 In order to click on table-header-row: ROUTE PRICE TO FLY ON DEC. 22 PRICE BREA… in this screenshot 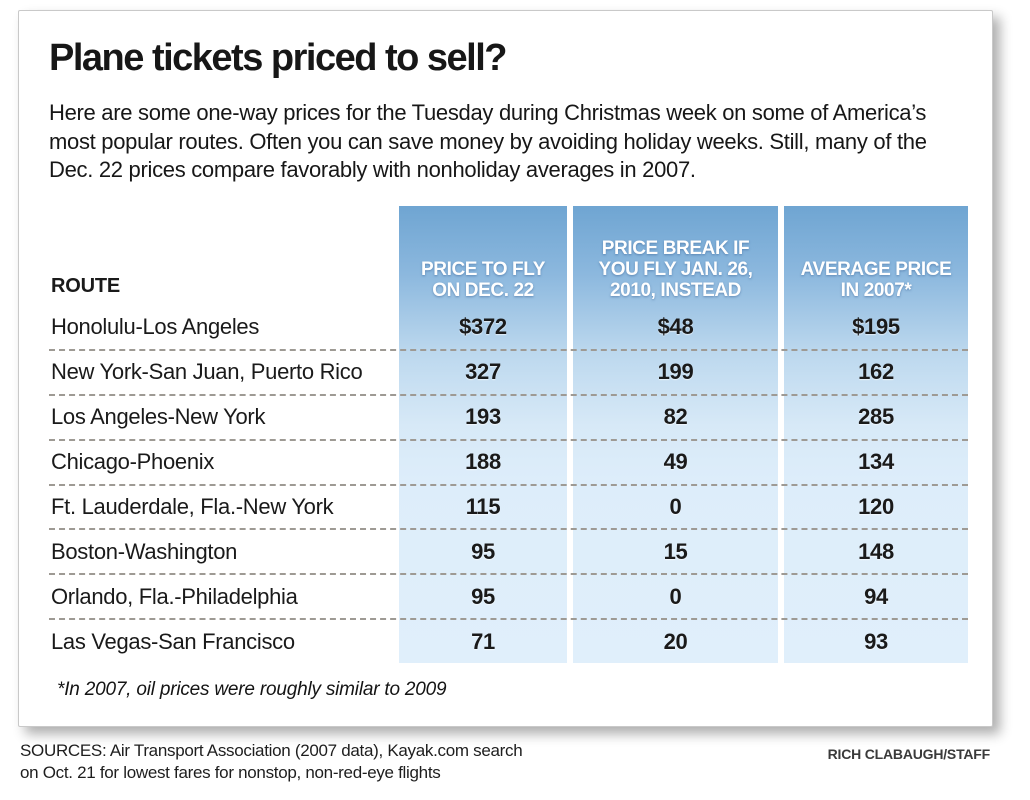, I will do `click(508, 256)`.